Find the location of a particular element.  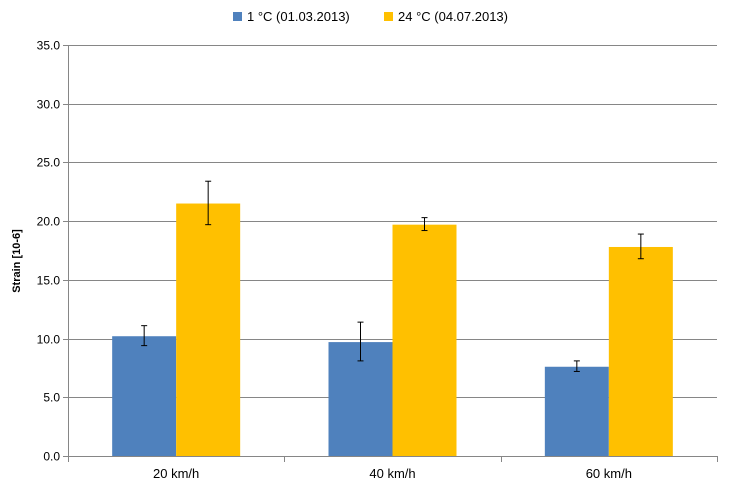

y-tick-label: 15.0 is located at coordinates (49, 281).